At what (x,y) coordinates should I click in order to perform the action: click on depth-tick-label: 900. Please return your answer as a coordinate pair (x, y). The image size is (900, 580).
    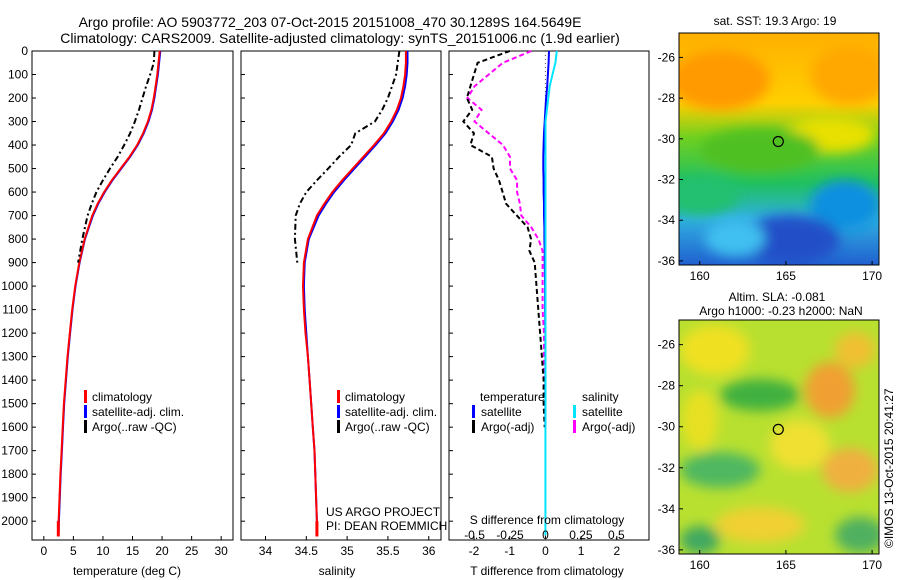
    Looking at the image, I should click on (18, 263).